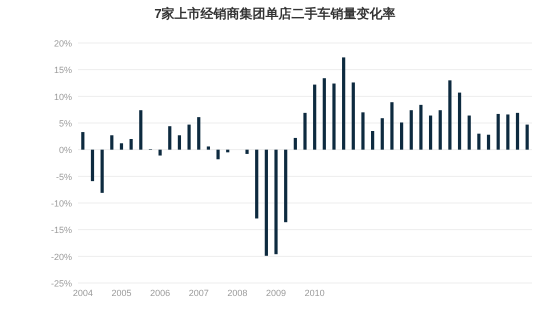 Image resolution: width=550 pixels, height=324 pixels. I want to click on x-tick-label: 2008, so click(237, 293).